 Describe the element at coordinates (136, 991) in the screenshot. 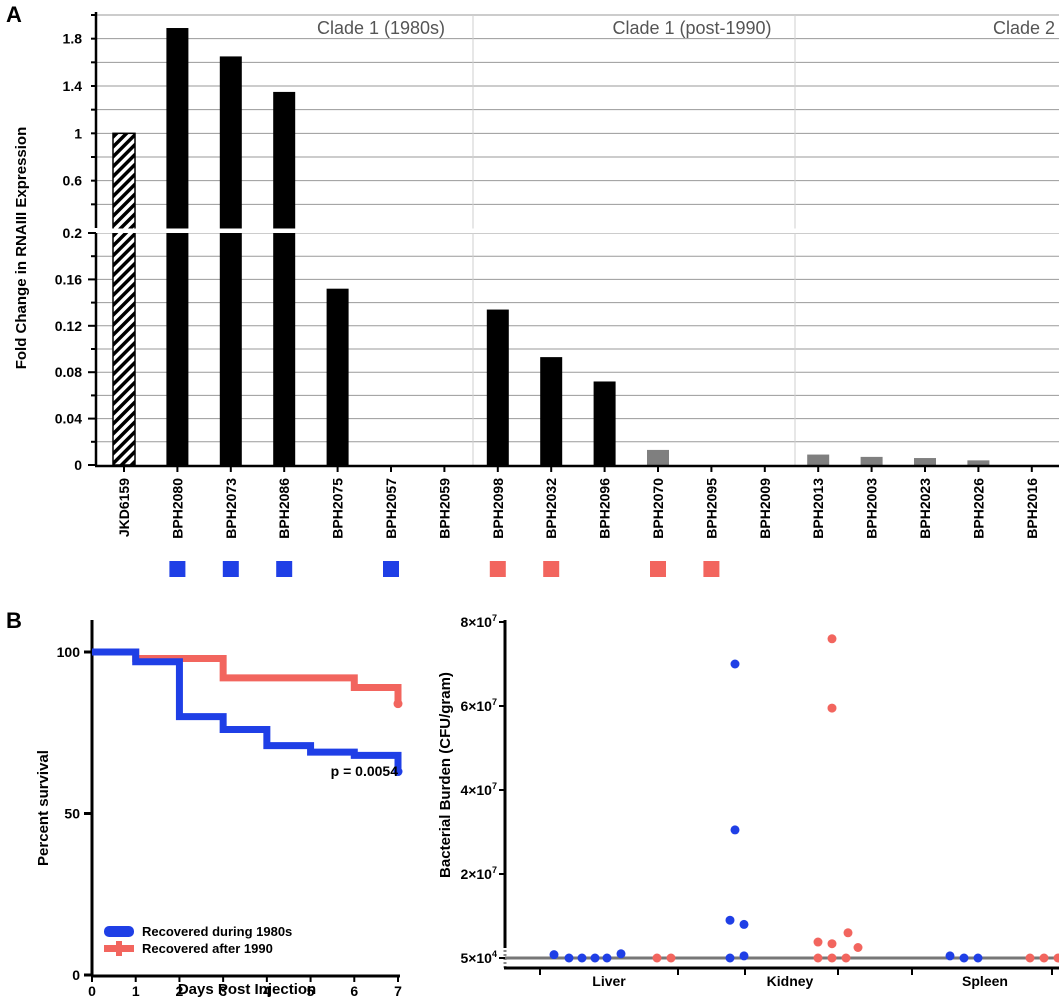

I see `x-tick-label: 1` at that location.